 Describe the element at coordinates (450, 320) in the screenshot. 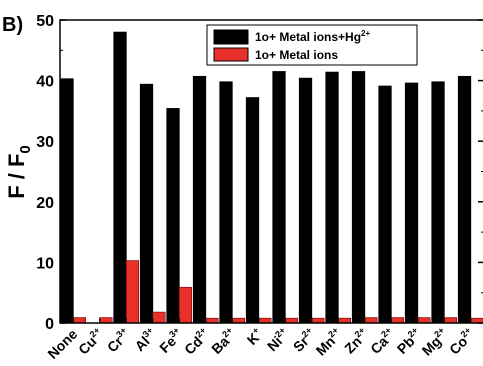

I see `bar-metal-mg` at that location.